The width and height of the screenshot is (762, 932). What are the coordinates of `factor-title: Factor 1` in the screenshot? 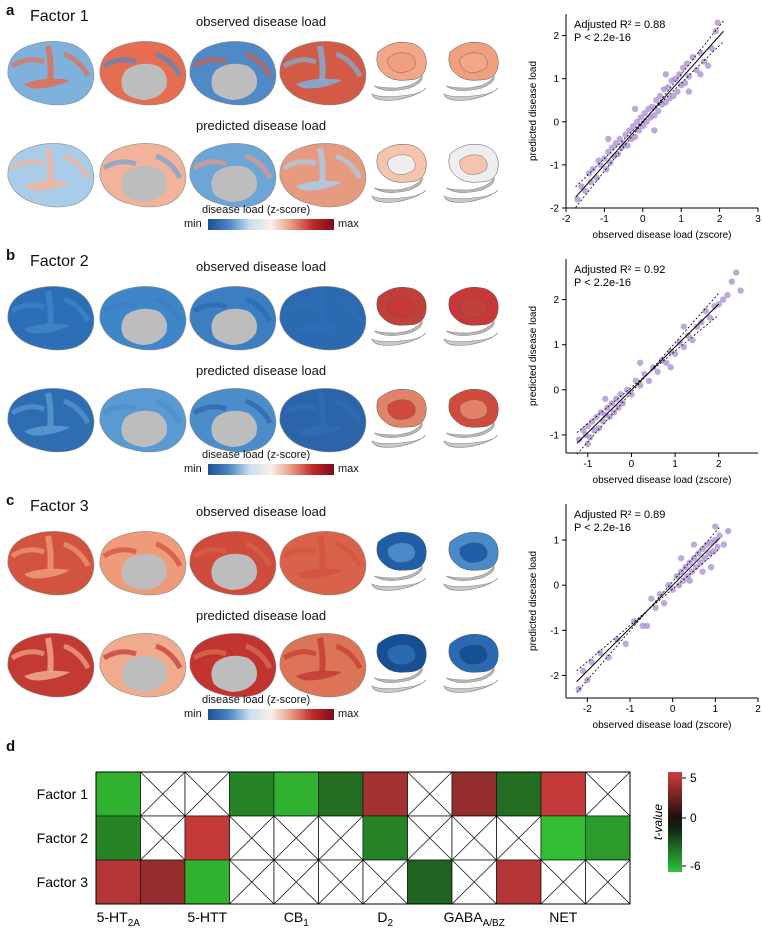 It's located at (59, 16).